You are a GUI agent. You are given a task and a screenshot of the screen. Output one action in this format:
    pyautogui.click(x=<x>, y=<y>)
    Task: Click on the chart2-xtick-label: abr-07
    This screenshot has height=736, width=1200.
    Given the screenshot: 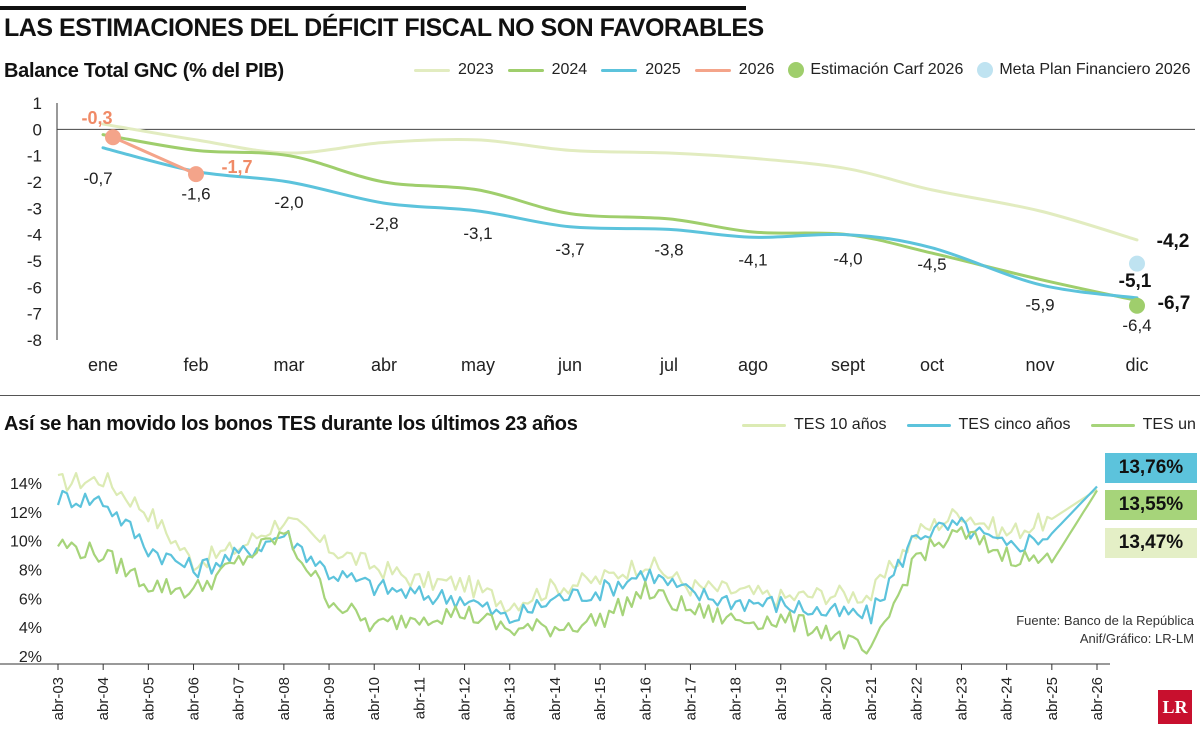 What is the action you would take?
    pyautogui.click(x=239, y=698)
    